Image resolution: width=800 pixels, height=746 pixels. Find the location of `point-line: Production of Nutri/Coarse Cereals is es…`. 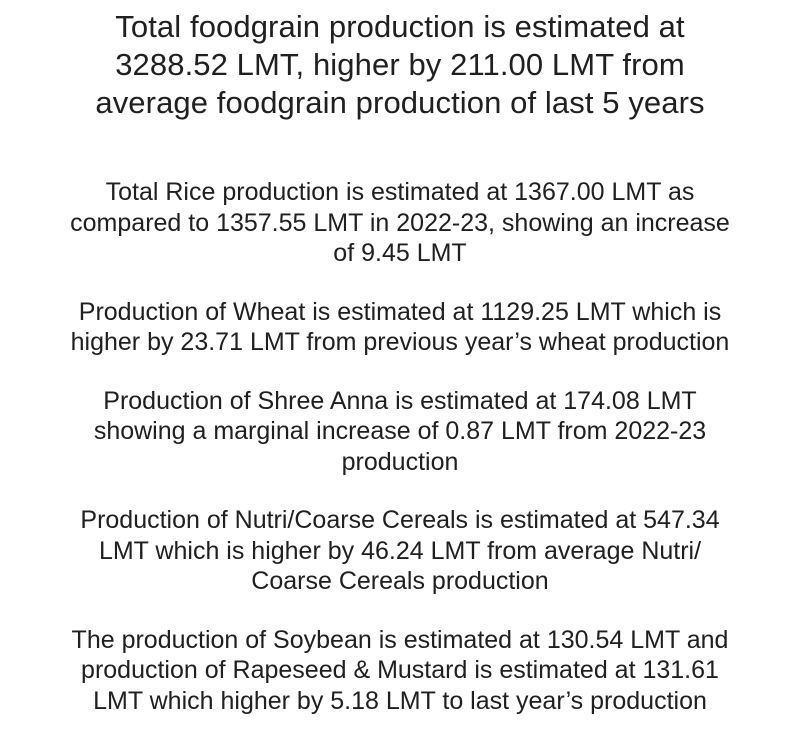

point-line: Production of Nutri/Coarse Cereals is es… is located at coordinates (400, 520).